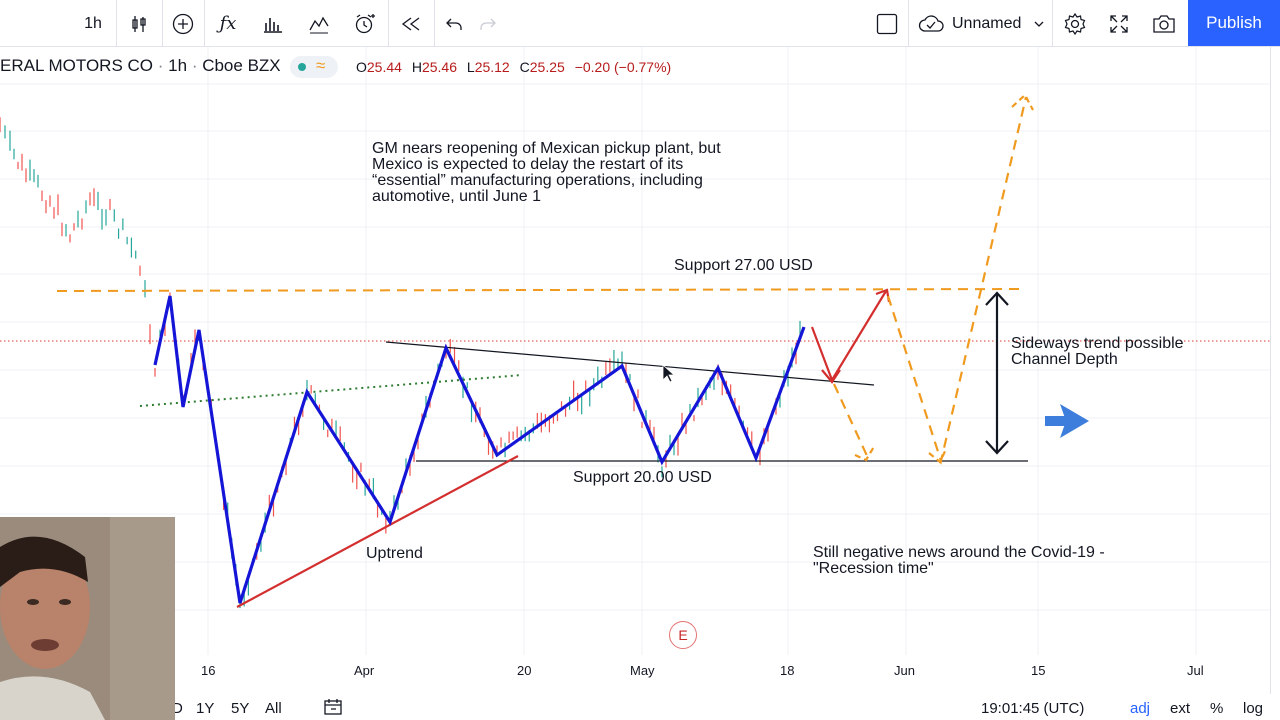 Image resolution: width=1280 pixels, height=720 pixels. I want to click on clock-time: 19:01:45 (UTC), so click(1033, 708).